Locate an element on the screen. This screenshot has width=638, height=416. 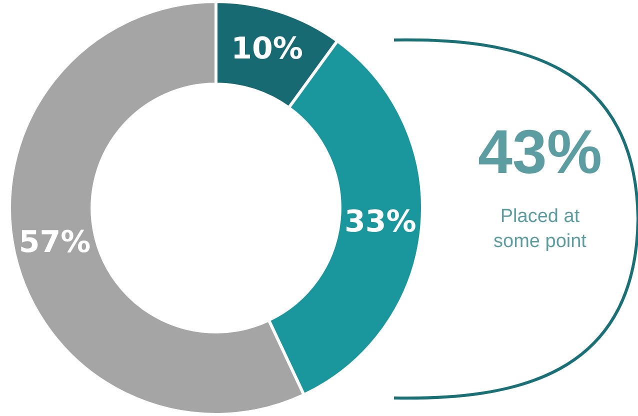
text: Placed at some point is located at coordinates (540, 229).